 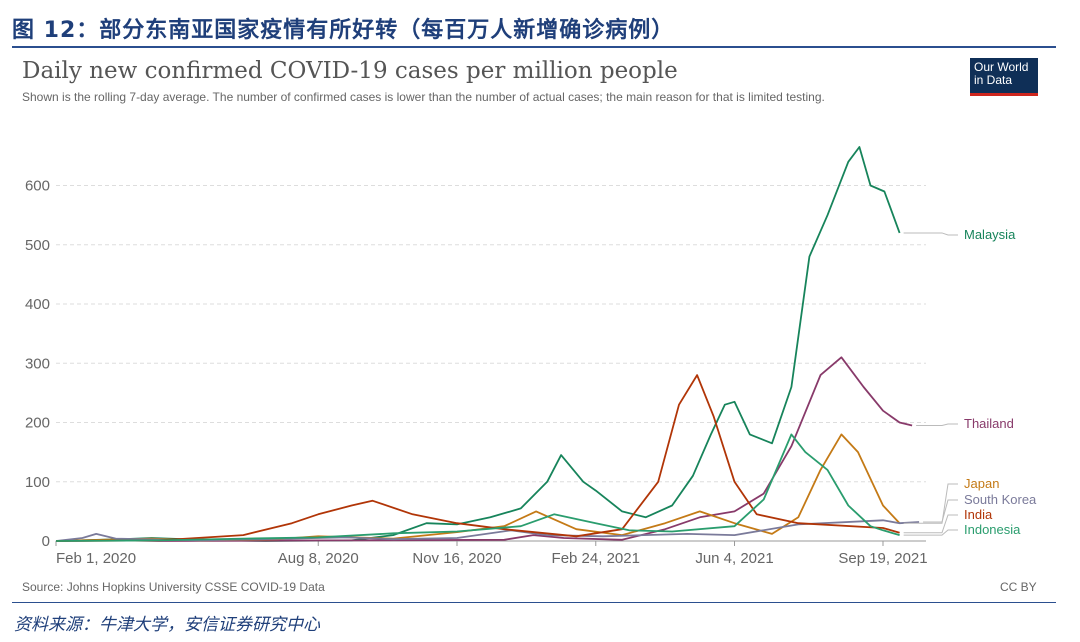 I want to click on y-tick-label: 500, so click(x=37, y=245).